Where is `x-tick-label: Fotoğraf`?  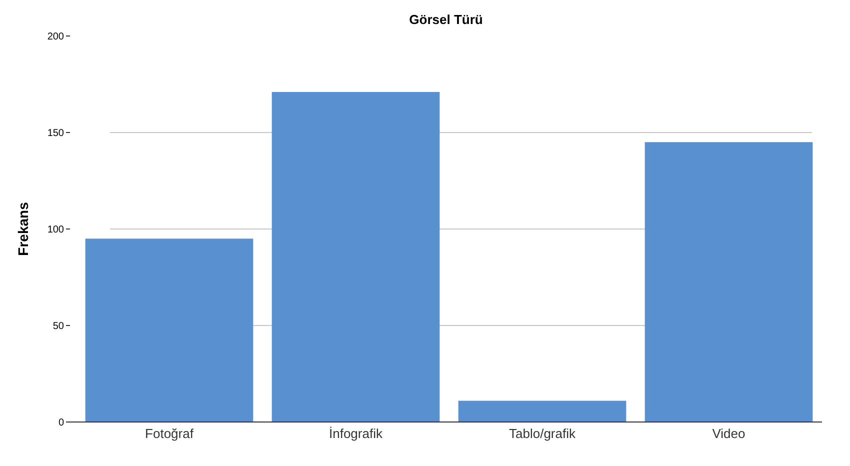
x-tick-label: Fotoğraf is located at coordinates (169, 433).